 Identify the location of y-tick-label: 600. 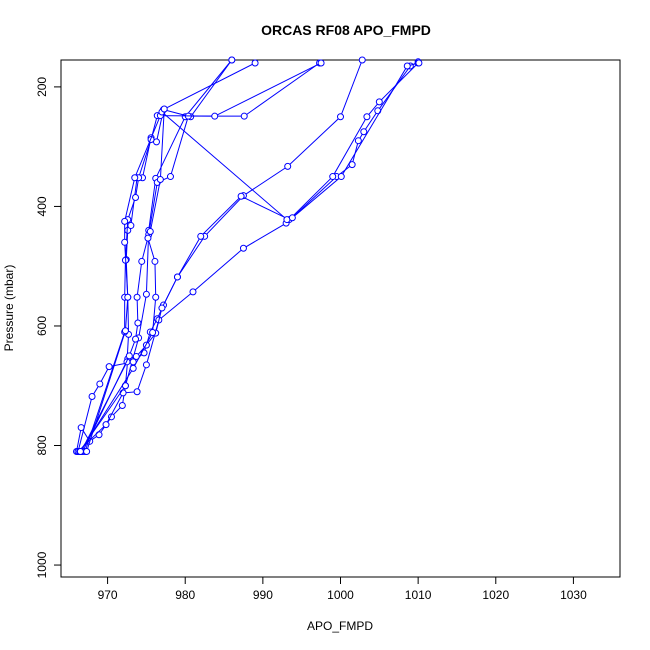
(42, 326).